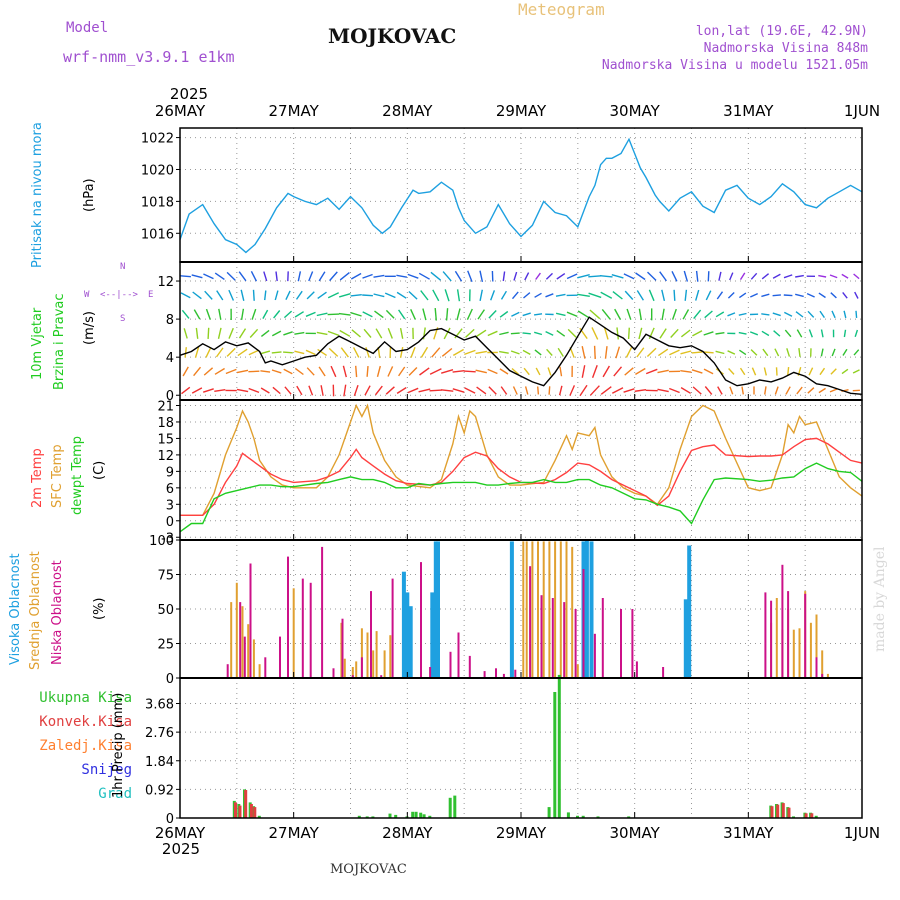  I want to click on cloud-tick-label: 75, so click(165, 576).